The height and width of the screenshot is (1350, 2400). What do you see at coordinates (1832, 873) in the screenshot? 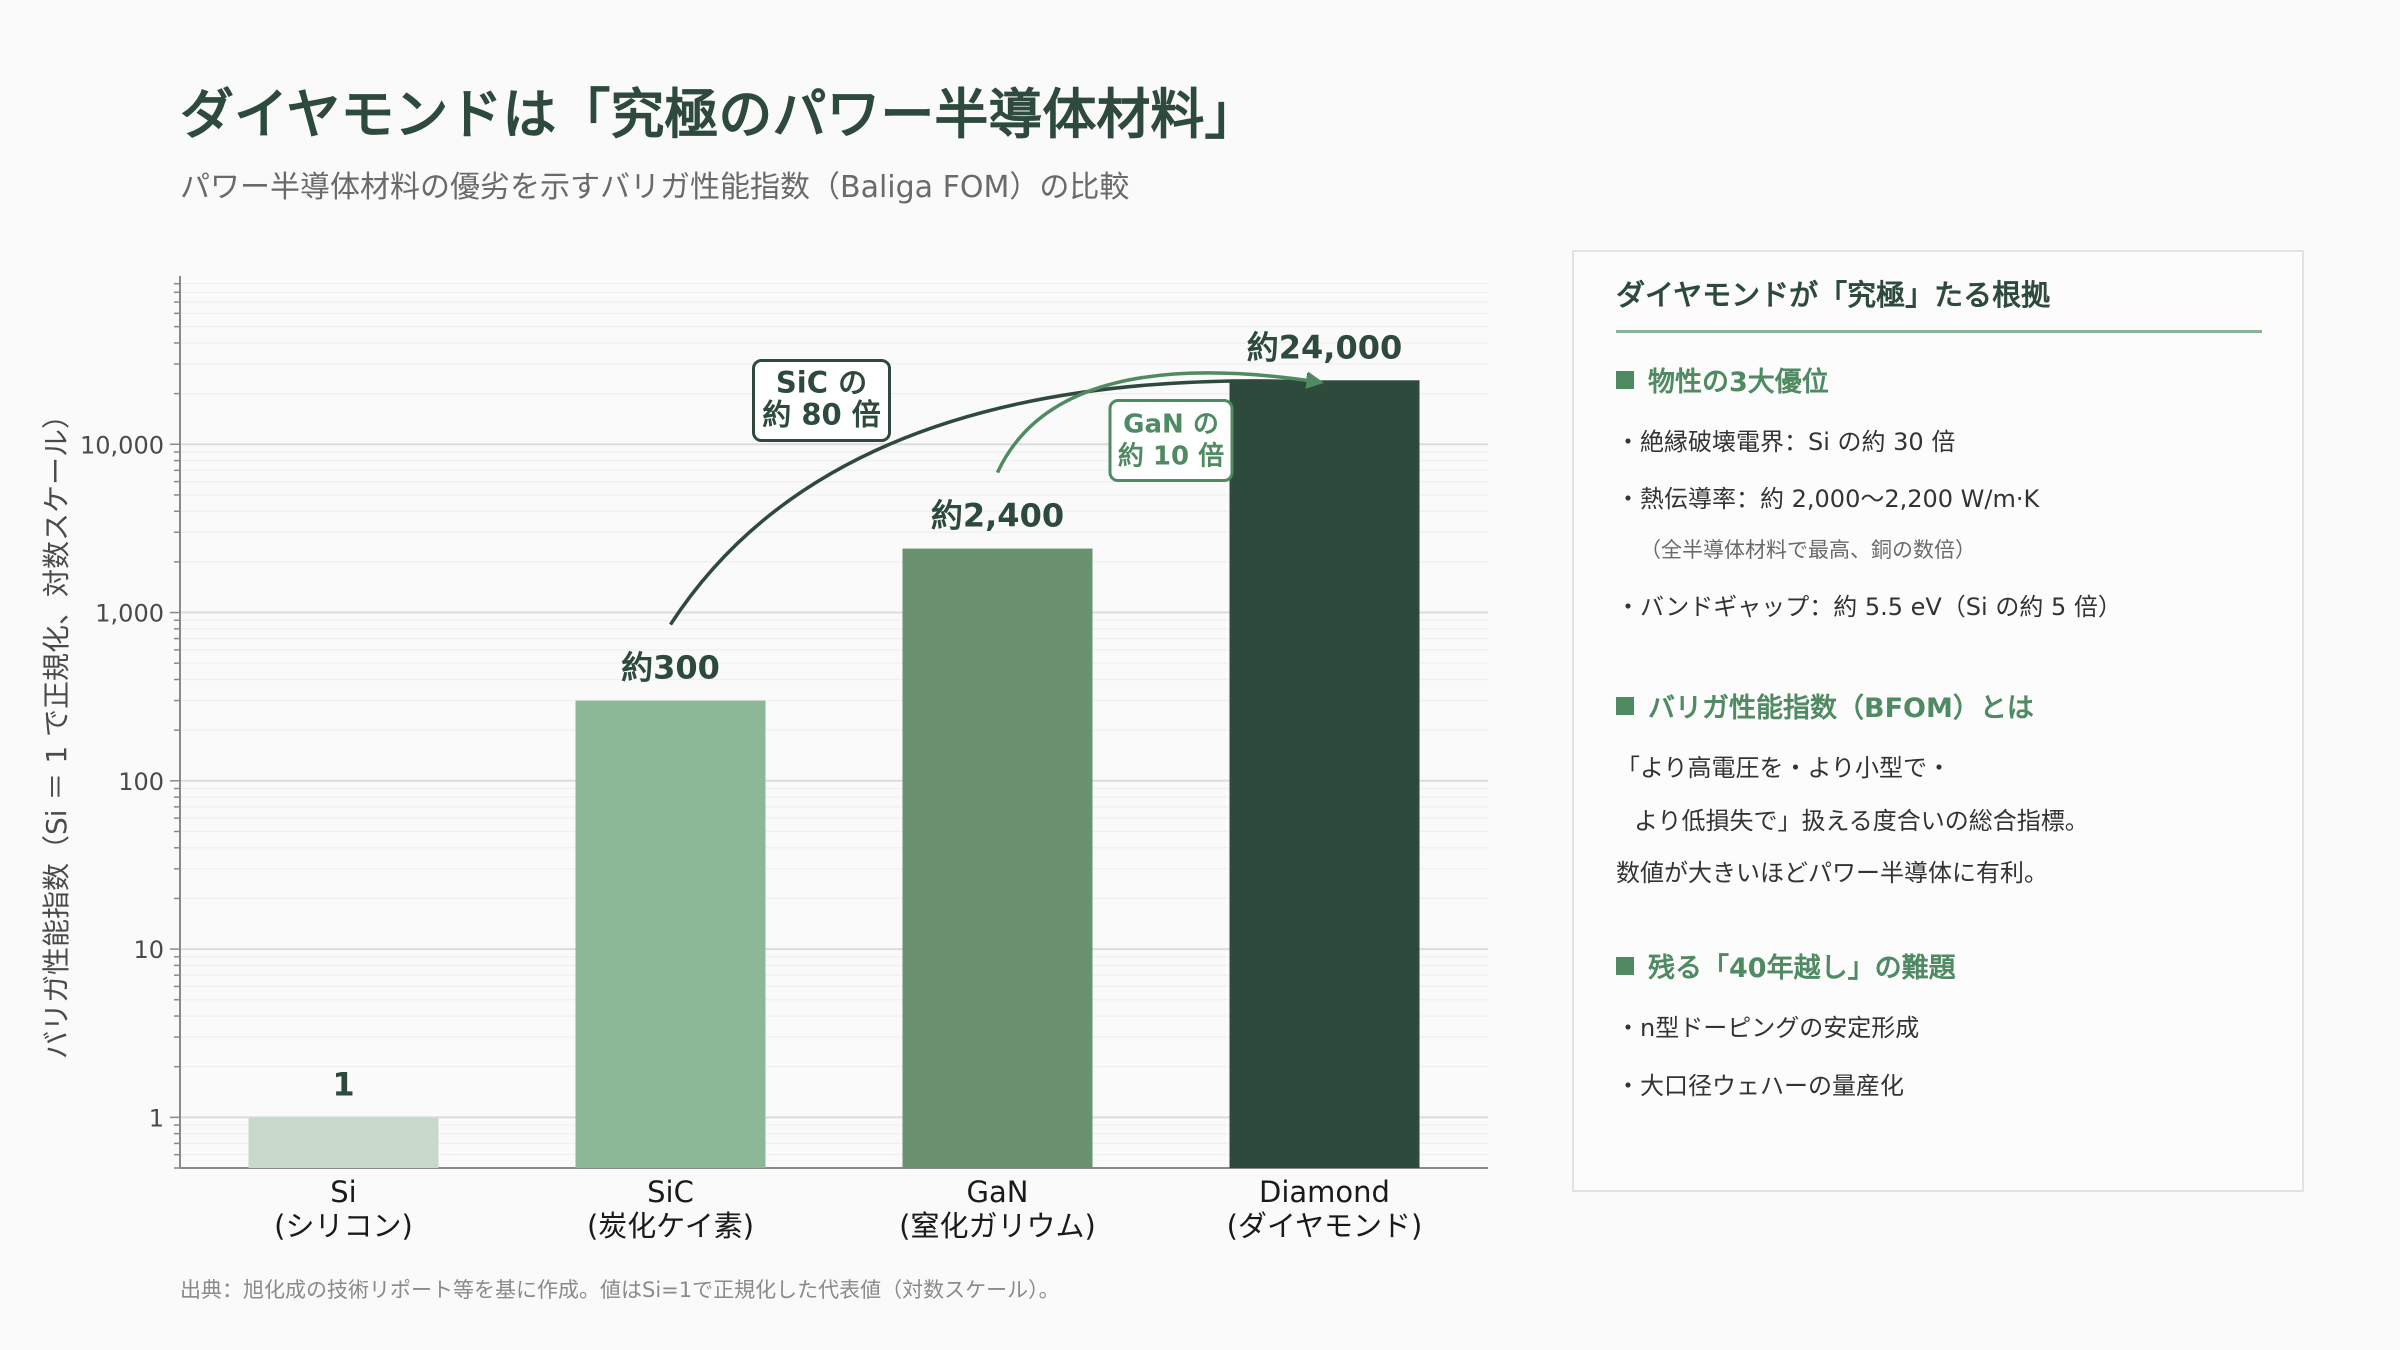
I see `bfom-line: 数値が大きいほどパワー半導体に有利。` at bounding box center [1832, 873].